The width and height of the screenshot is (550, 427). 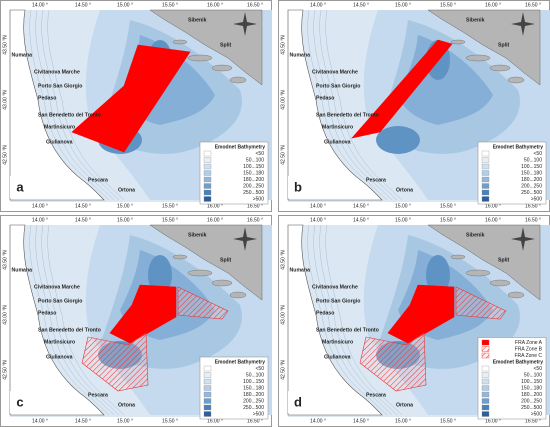 I want to click on lat-label: 42.50 °N, so click(x=283, y=370).